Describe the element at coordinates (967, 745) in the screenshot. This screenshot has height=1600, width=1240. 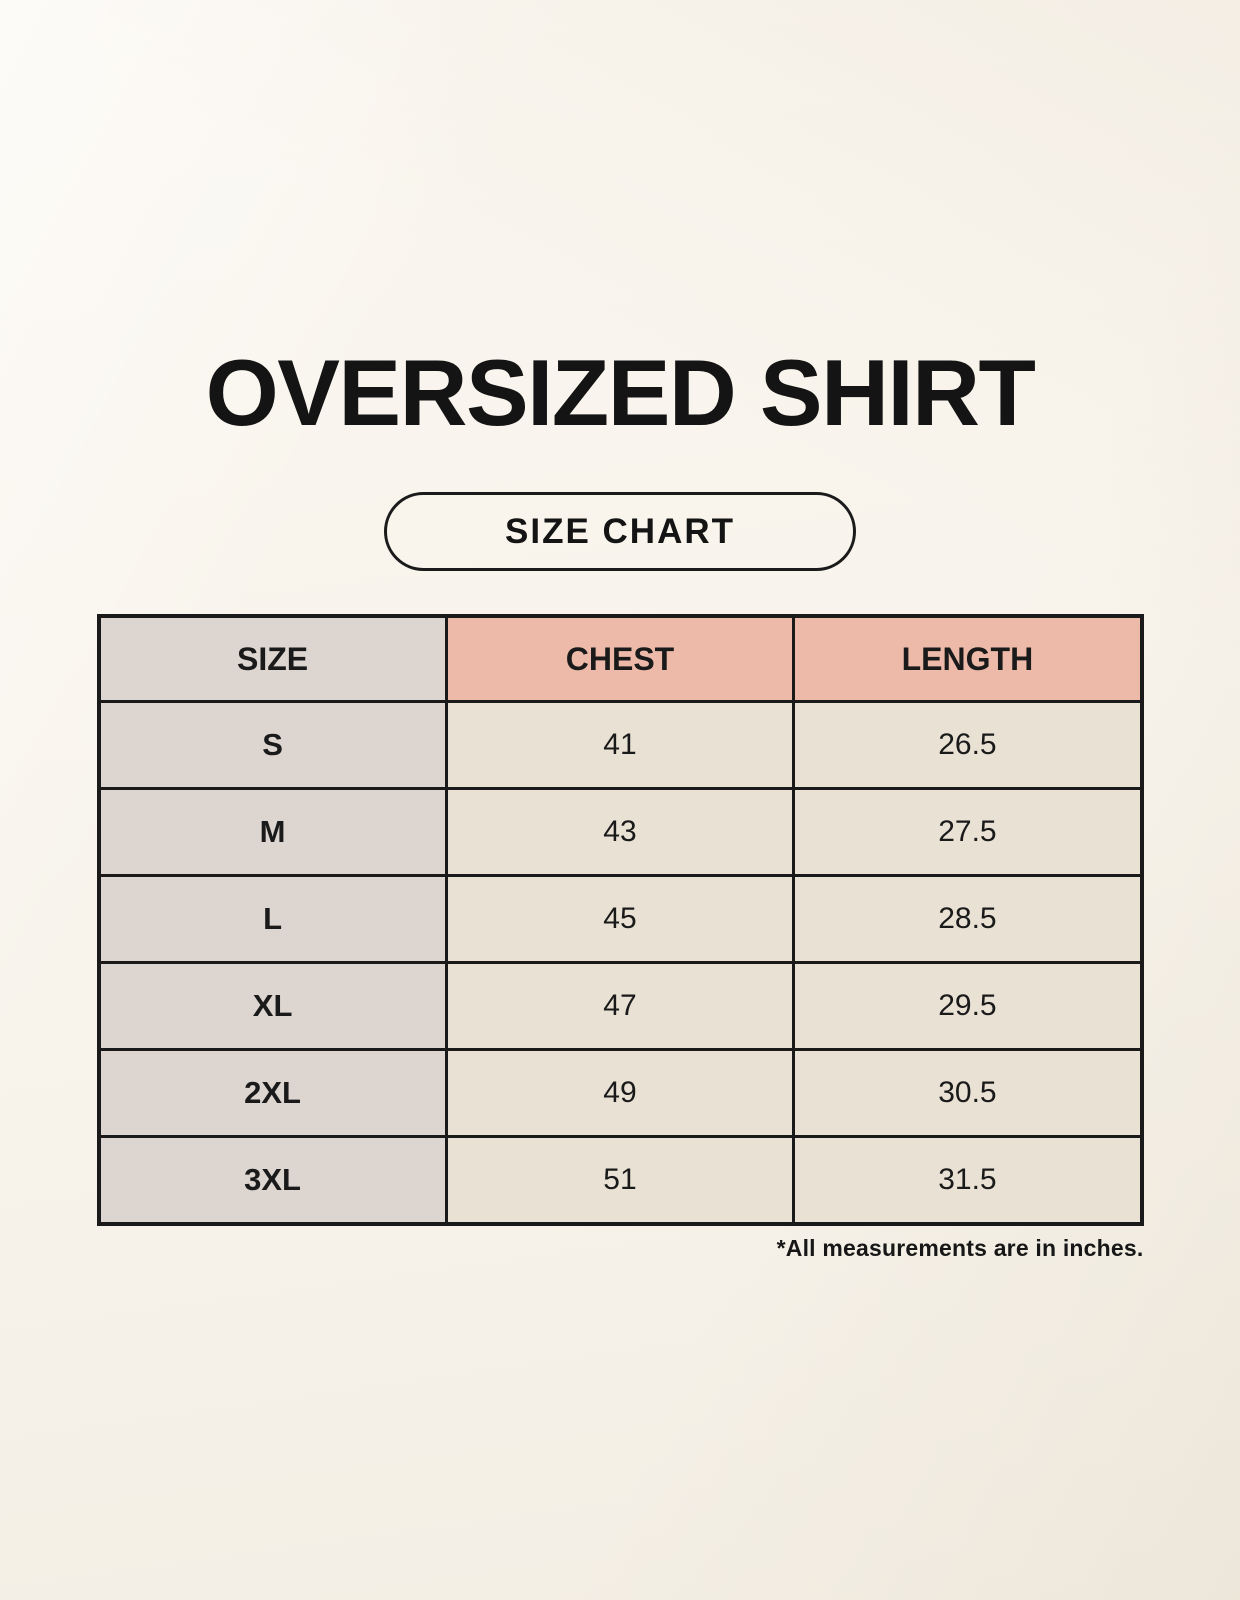
I see `length-cell: 26.5` at that location.